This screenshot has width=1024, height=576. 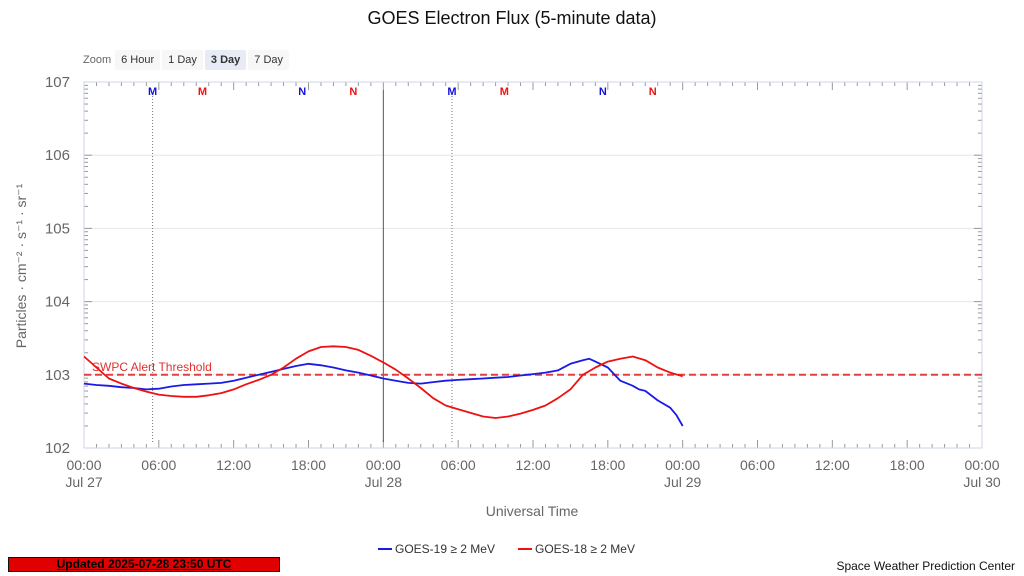 I want to click on credit-text: Space Weather Prediction Center, so click(x=925, y=566).